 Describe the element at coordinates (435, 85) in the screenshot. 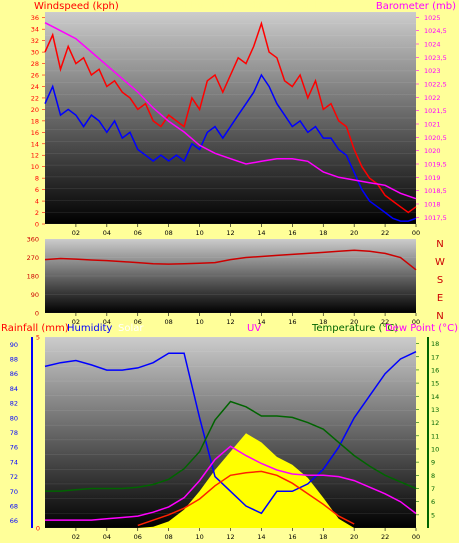

I see `barometer-ytick-label-1022,5: 1022,5` at that location.